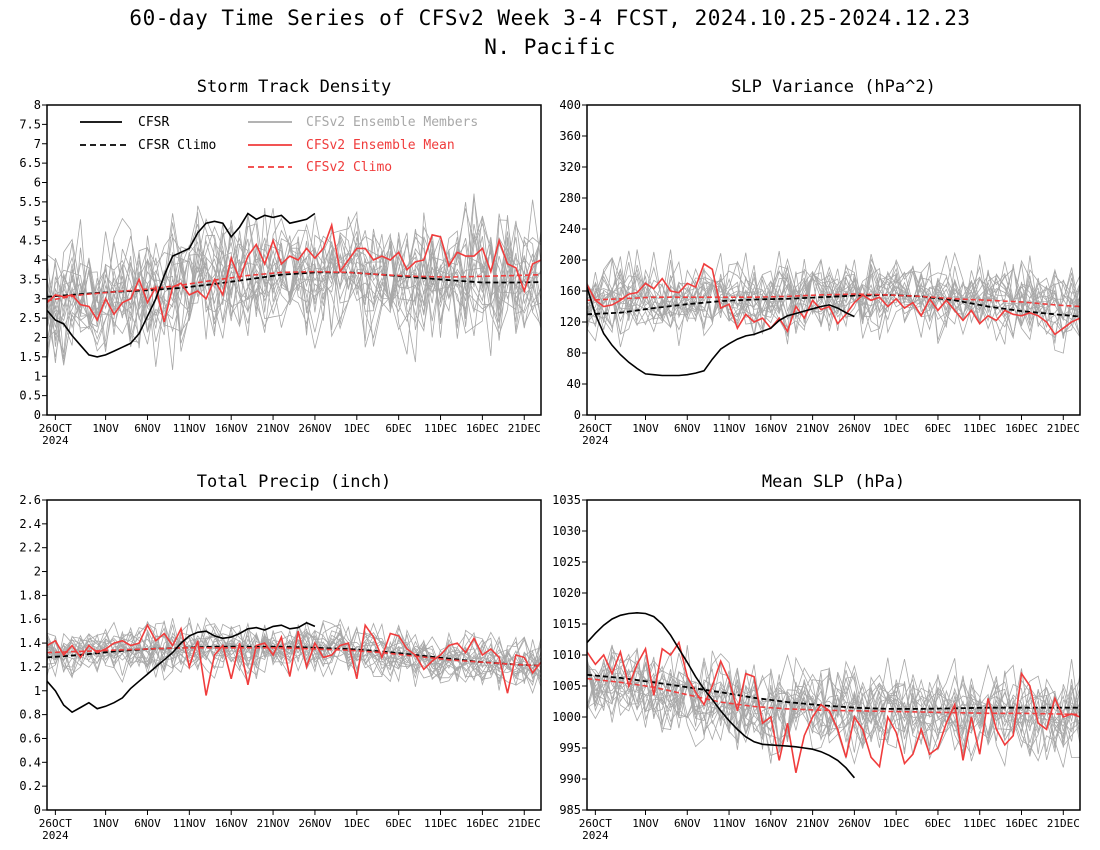 The height and width of the screenshot is (850, 1100). I want to click on panel-title: SLP Variance (hPa^2), so click(833, 87).